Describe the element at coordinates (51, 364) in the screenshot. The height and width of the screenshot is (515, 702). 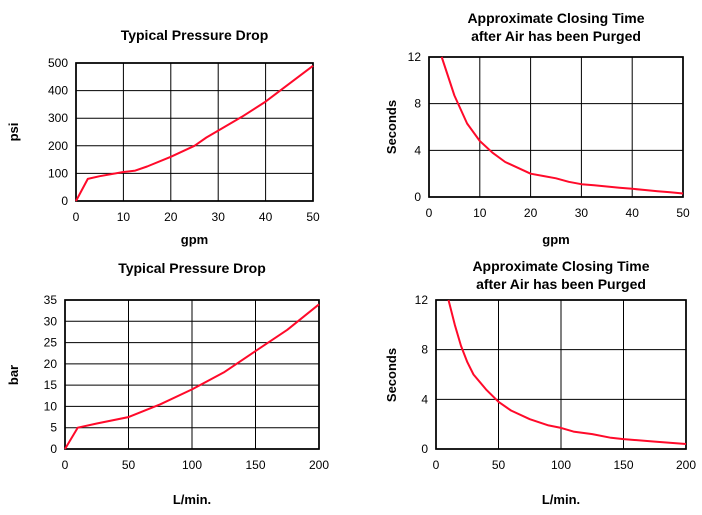
I see `y-tick-label: 20` at that location.